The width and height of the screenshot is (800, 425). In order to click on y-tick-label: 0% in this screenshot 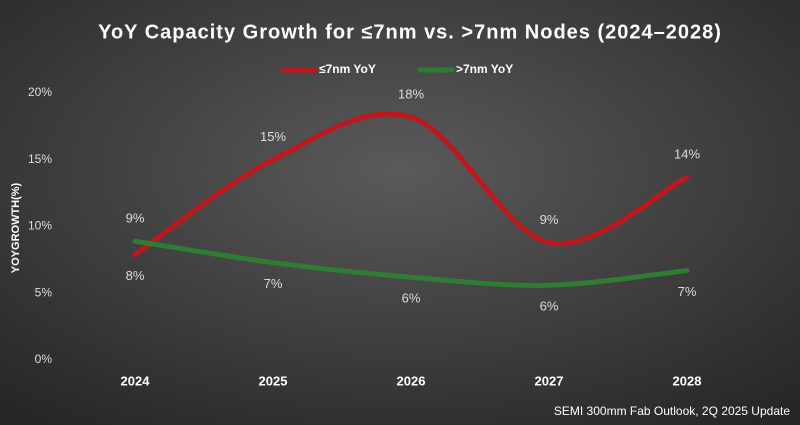, I will do `click(44, 359)`.